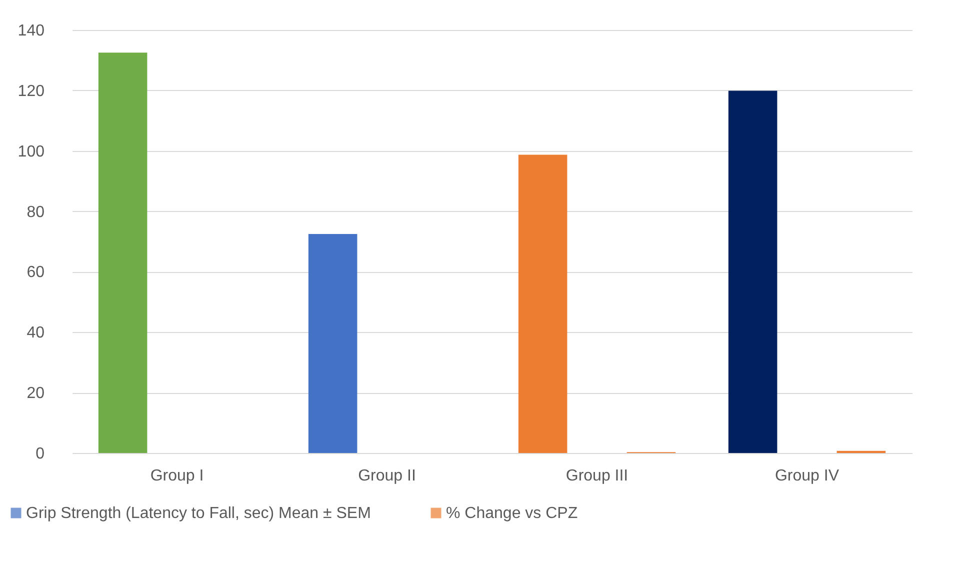  Describe the element at coordinates (40, 454) in the screenshot. I see `y-tick-label: 0` at that location.